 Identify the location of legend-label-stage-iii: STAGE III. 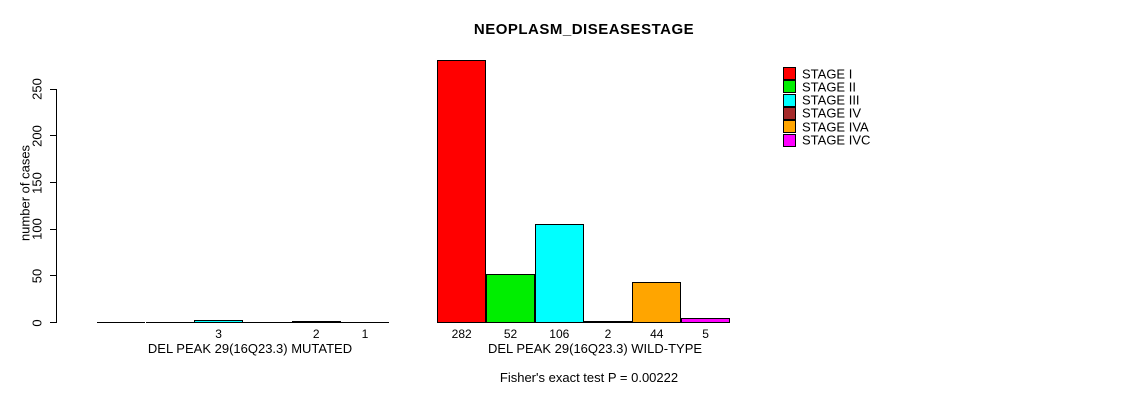
(831, 100).